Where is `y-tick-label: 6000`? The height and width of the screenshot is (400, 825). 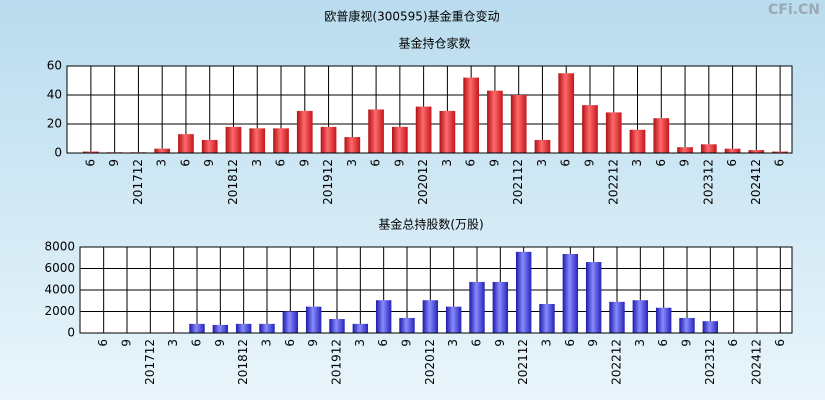 y-tick-label: 6000 is located at coordinates (59, 268).